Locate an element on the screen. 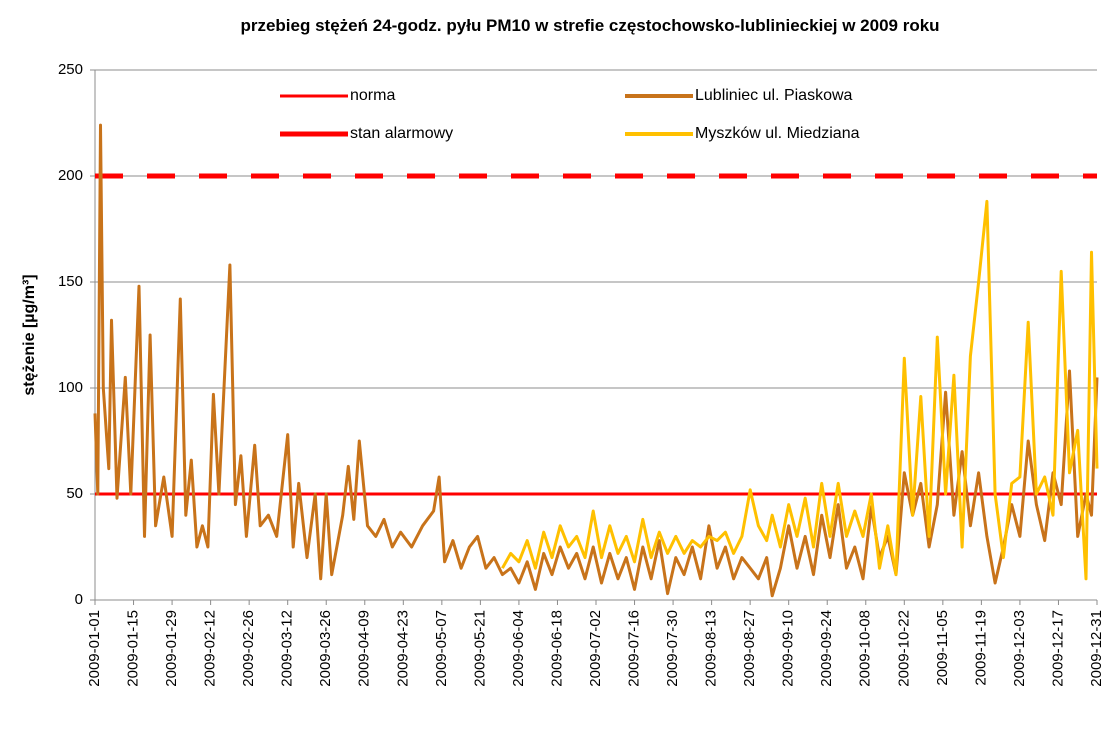  x-tick-label: 2009-10-08 is located at coordinates (865, 648).